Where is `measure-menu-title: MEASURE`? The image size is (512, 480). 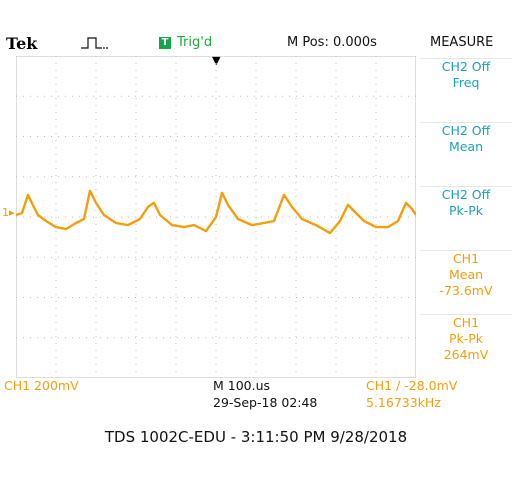 measure-menu-title: MEASURE is located at coordinates (462, 42).